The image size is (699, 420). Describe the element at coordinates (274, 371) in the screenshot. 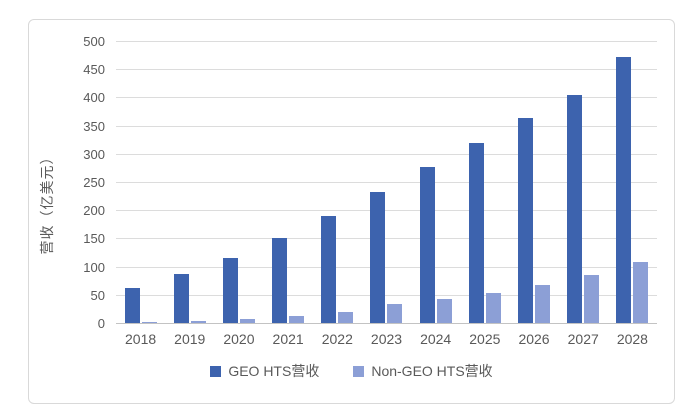

I see `legend-label: GEO HTS营收` at that location.